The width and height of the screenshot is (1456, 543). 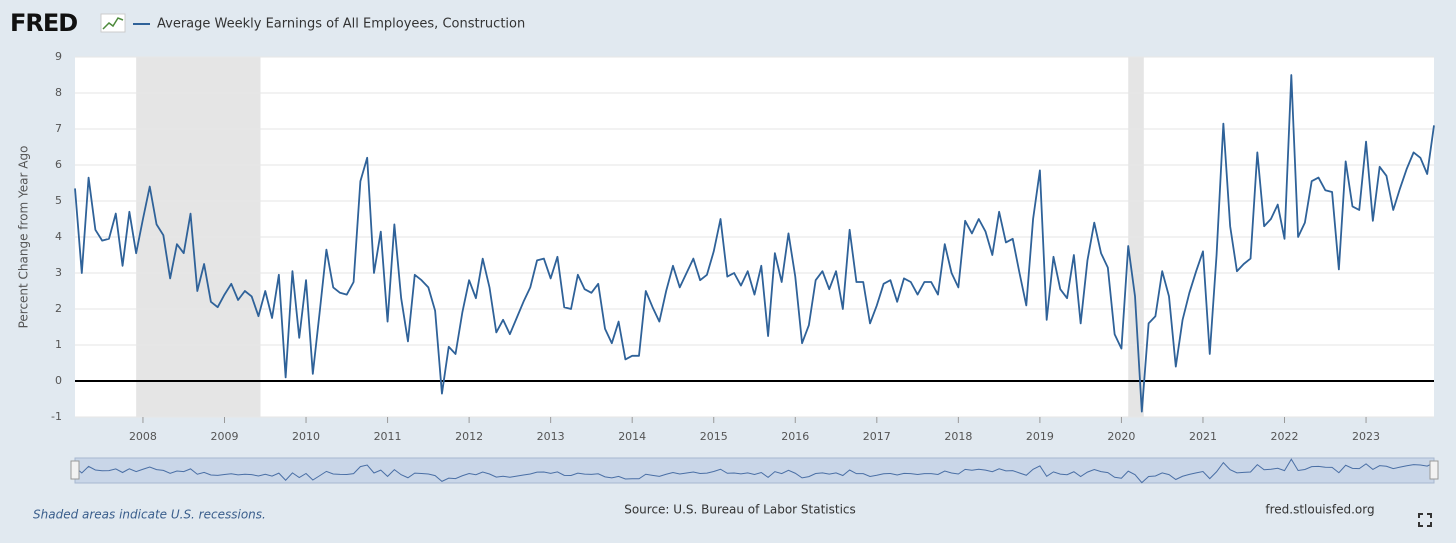 What do you see at coordinates (1425, 520) in the screenshot?
I see `fullscreen-icon` at bounding box center [1425, 520].